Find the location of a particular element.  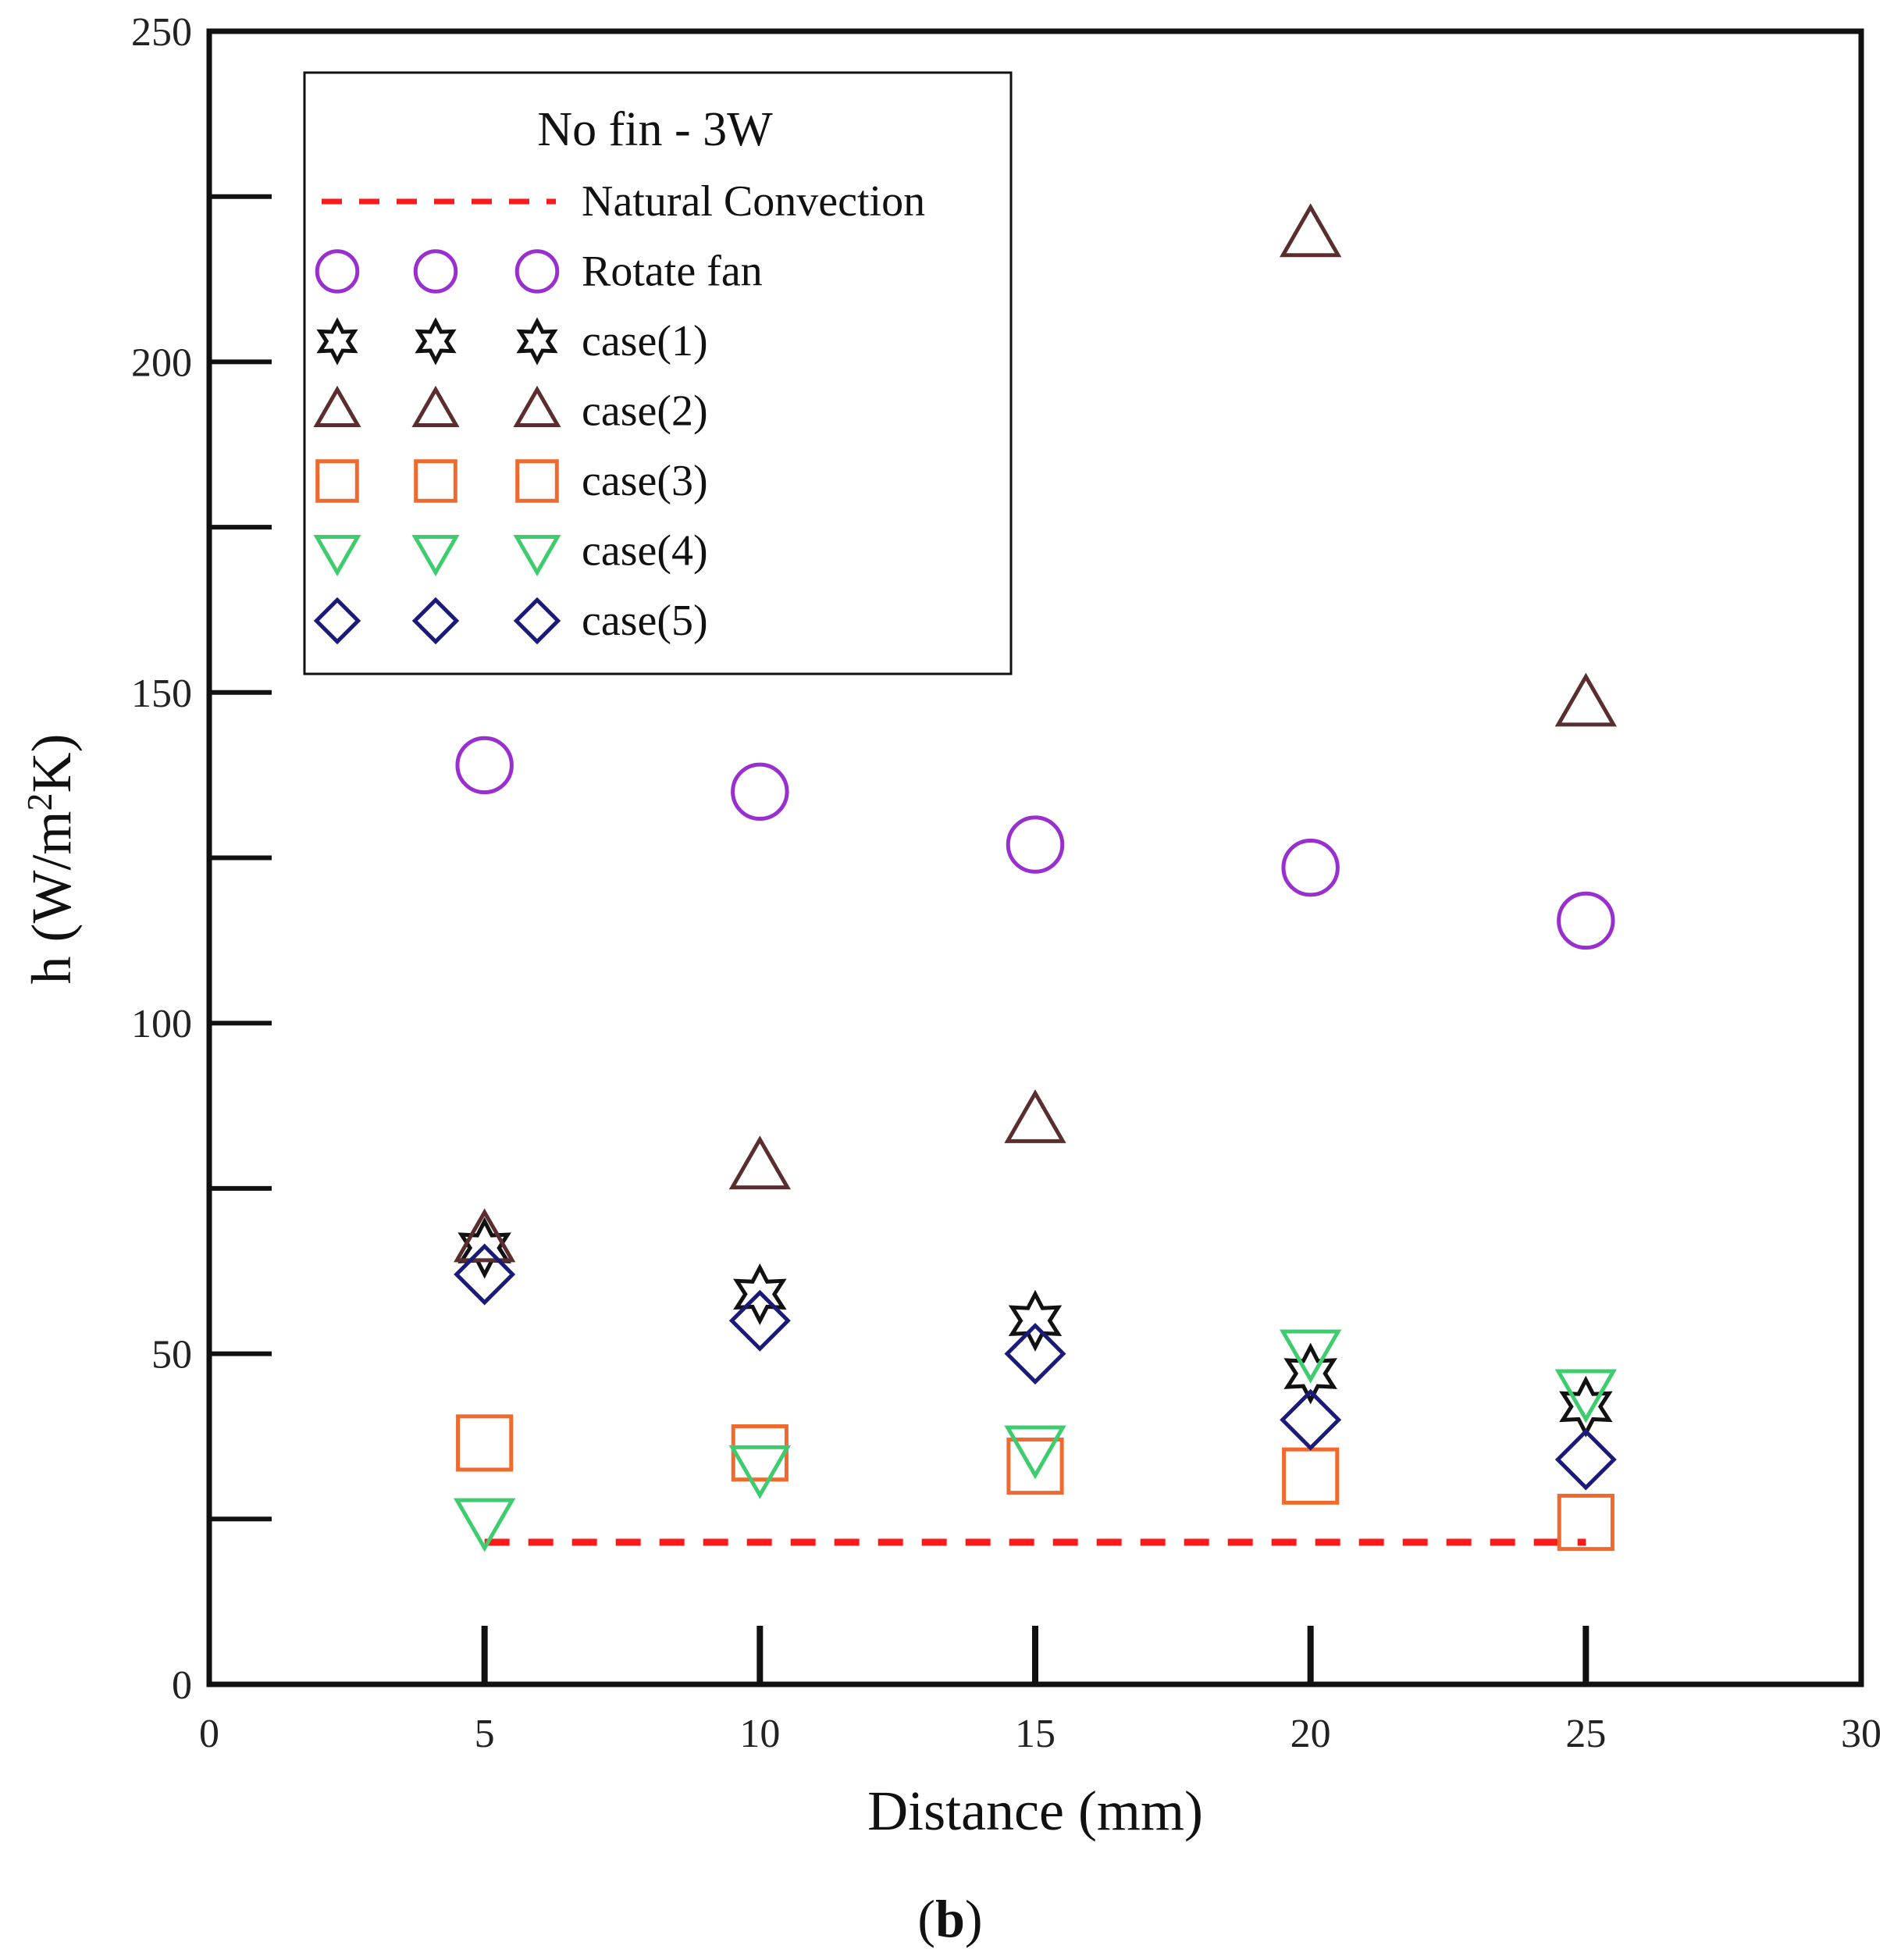

legend-label: Natural Convection is located at coordinates (753, 201).